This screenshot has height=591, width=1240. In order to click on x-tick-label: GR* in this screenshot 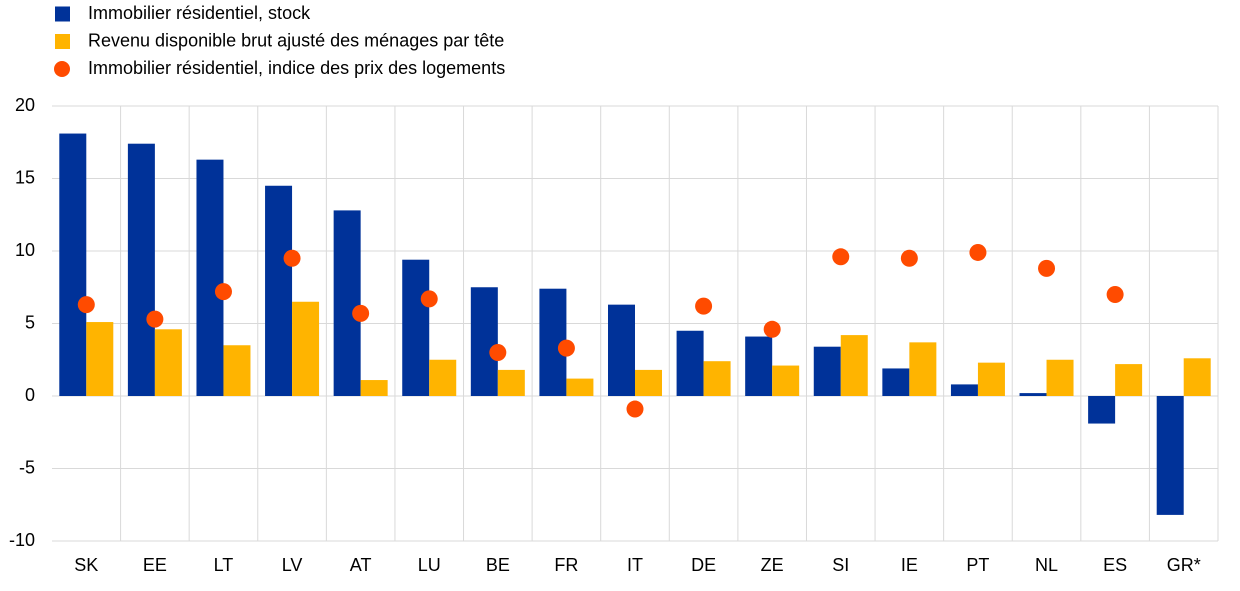, I will do `click(1184, 565)`.